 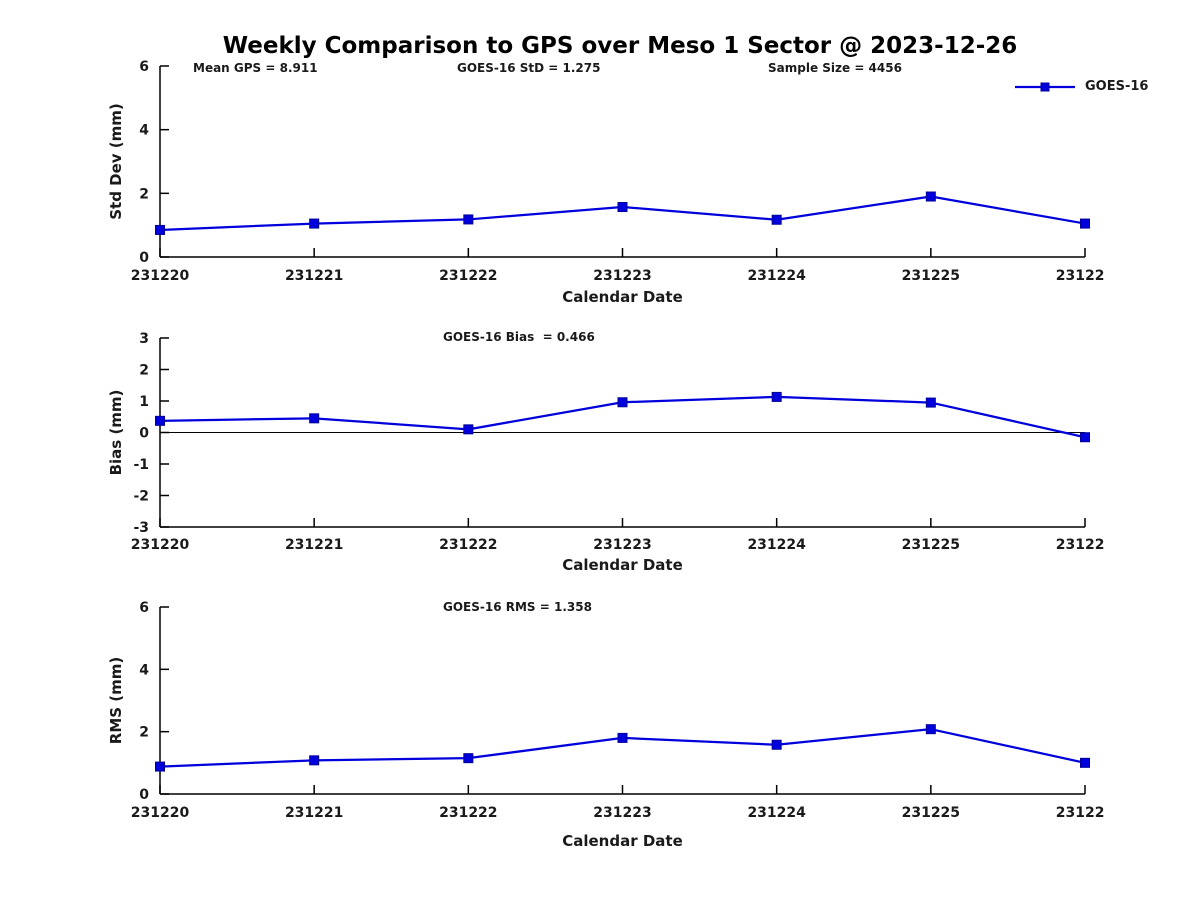 What do you see at coordinates (141, 465) in the screenshot?
I see `y-tick-label: -1` at bounding box center [141, 465].